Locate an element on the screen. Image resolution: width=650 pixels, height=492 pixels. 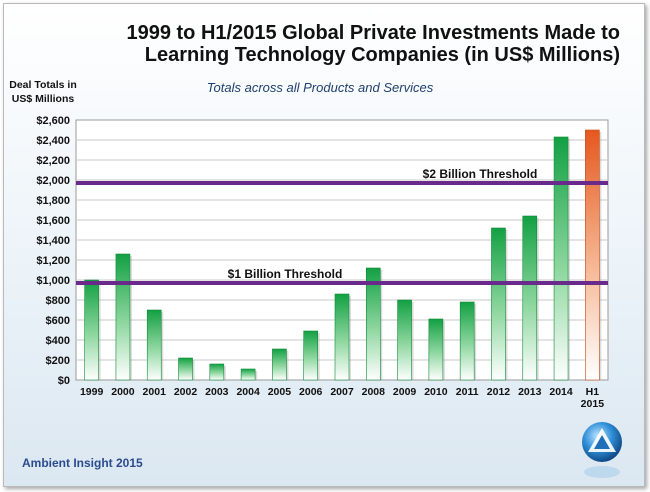
y-tick-label: $400 is located at coordinates (58, 341).